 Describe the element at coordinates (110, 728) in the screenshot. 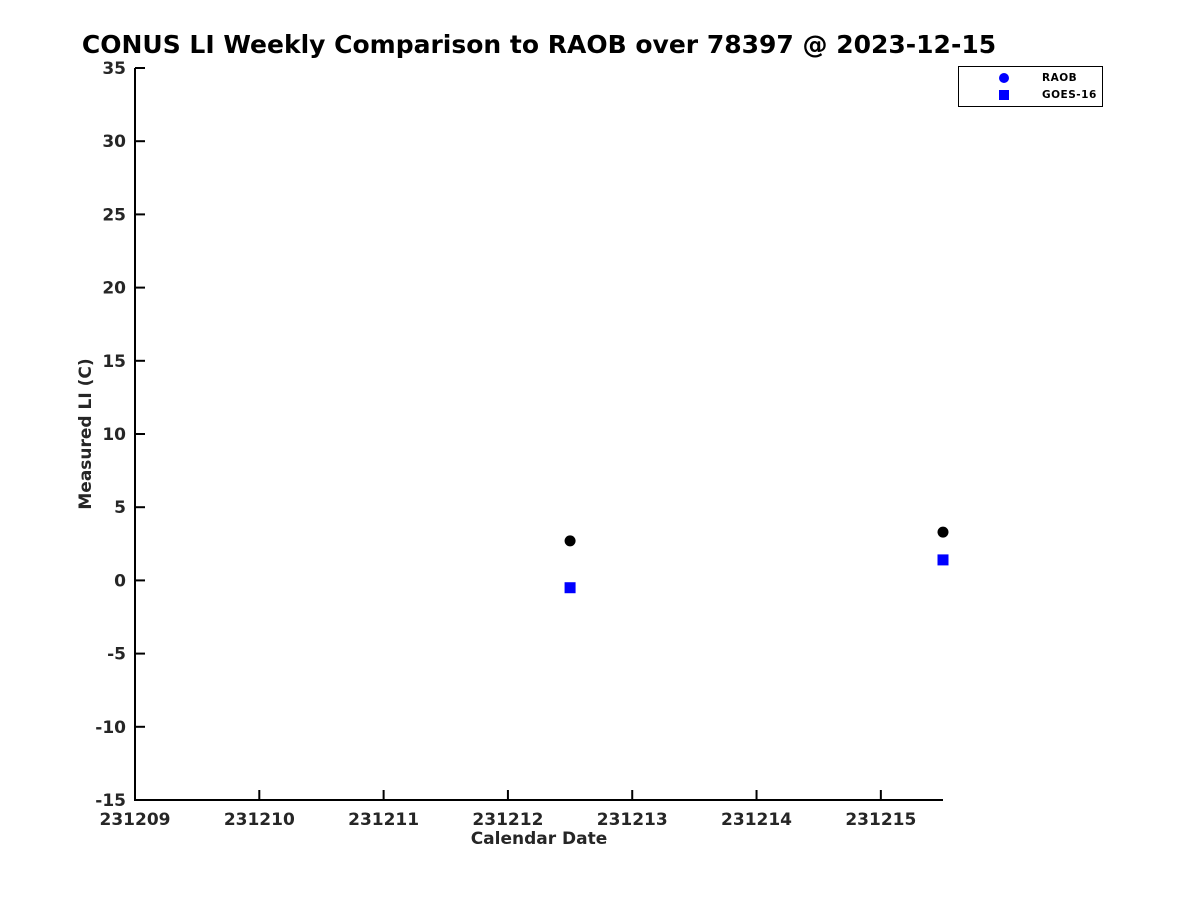

I see `y-tick-label: -10` at that location.